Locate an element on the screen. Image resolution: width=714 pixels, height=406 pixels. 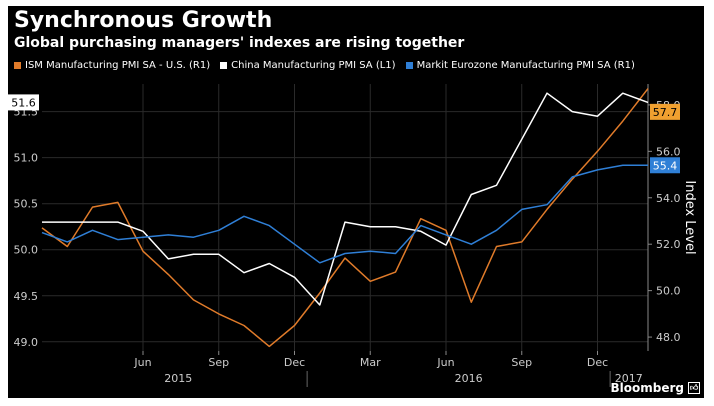
x-year-label: 2015 is located at coordinates (178, 378).